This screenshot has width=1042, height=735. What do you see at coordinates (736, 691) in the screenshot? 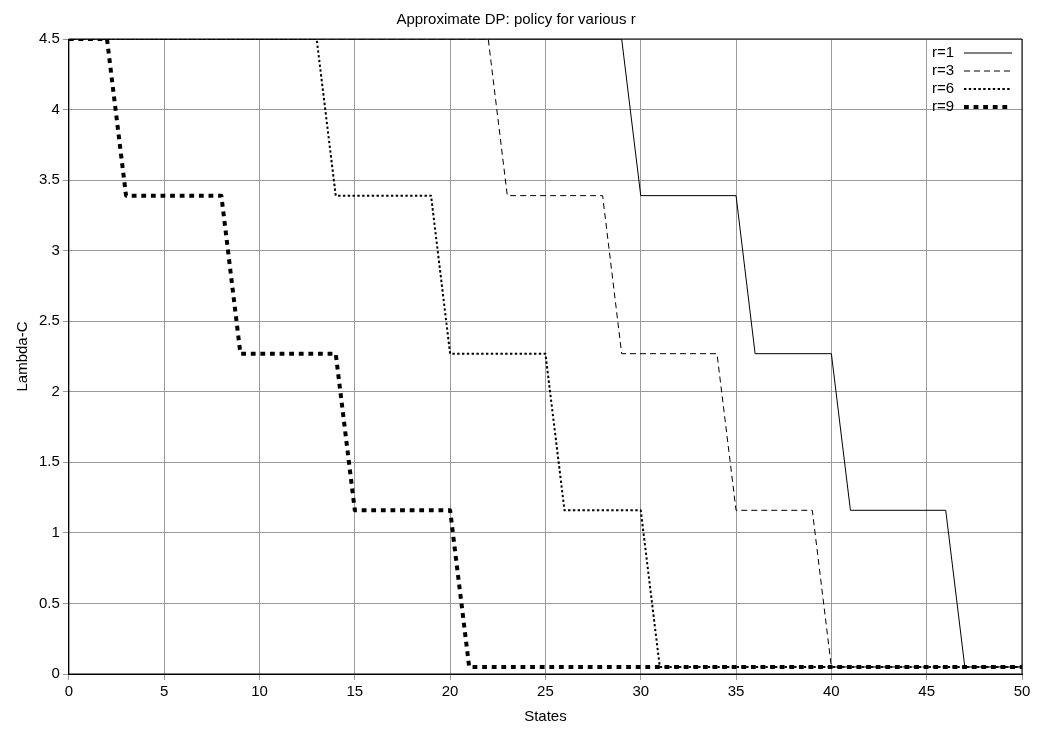
I see `x-tick-label: 35` at bounding box center [736, 691].